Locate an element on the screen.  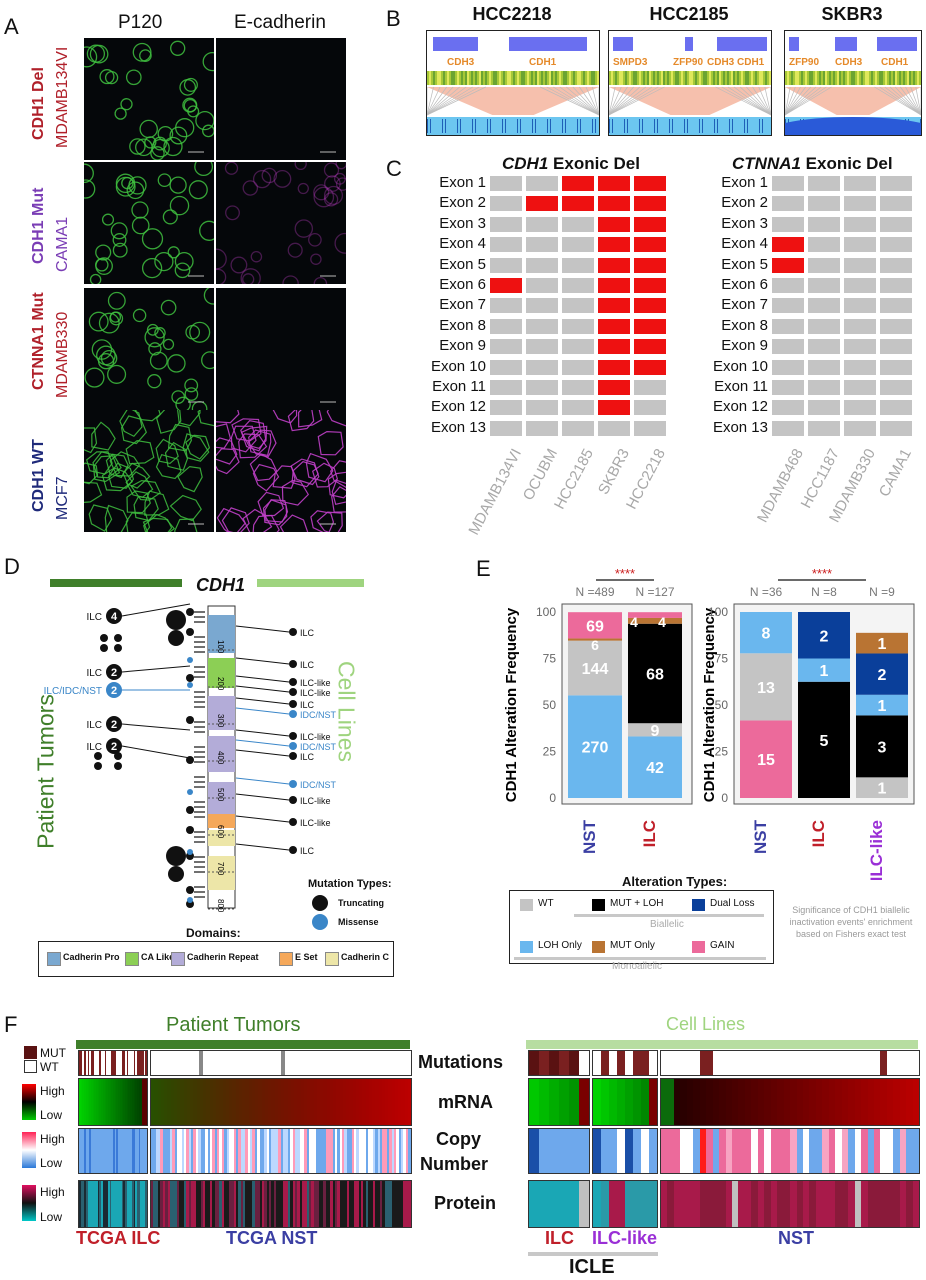
track-box: ZFP90 CDH3 CDH1 is located at coordinates (853, 83).